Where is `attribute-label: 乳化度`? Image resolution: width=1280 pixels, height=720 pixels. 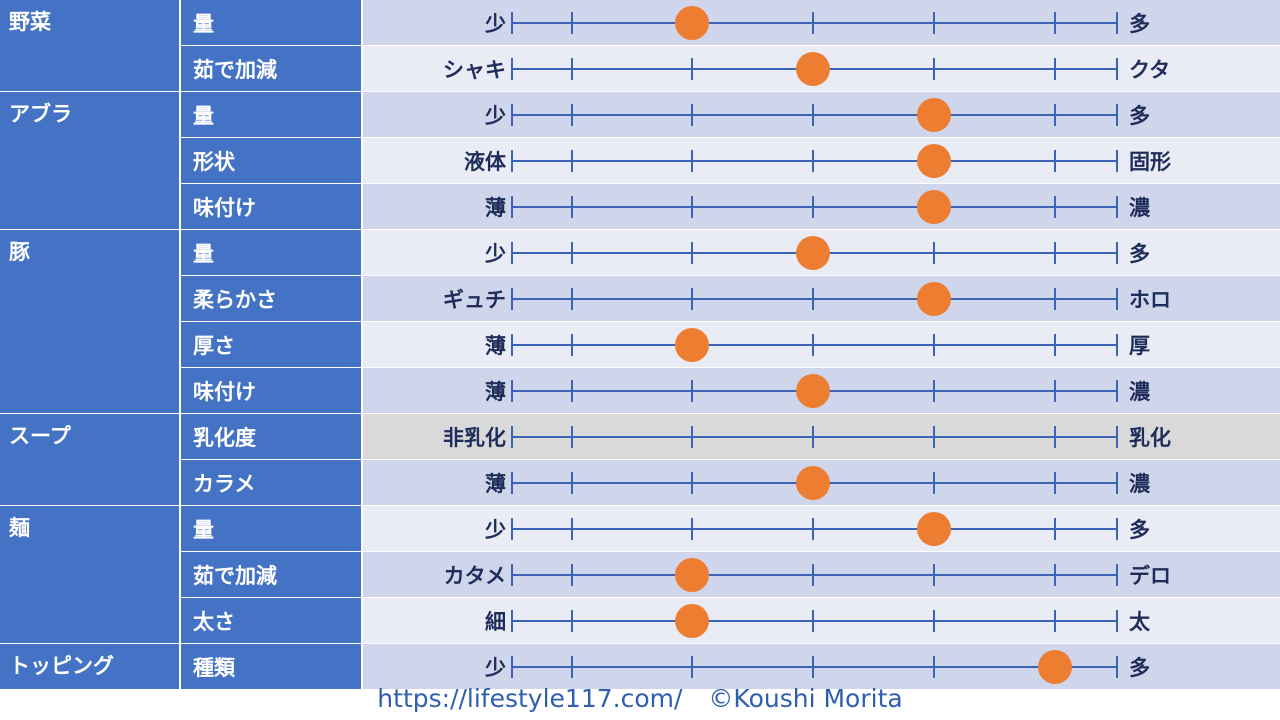
attribute-label: 乳化度 is located at coordinates (271, 436).